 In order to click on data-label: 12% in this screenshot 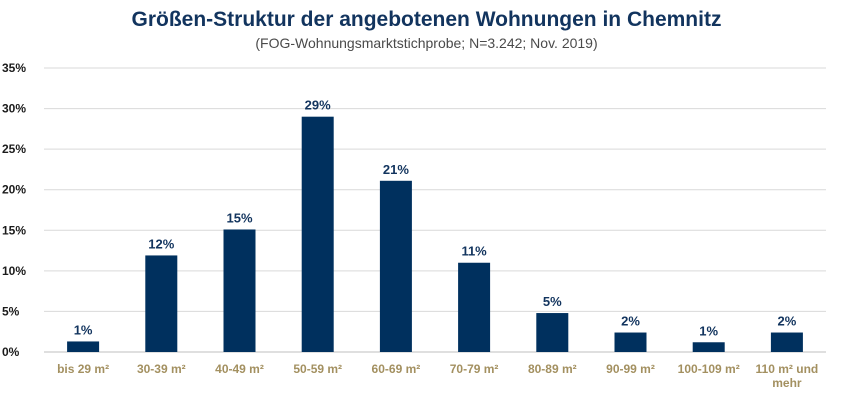, I will do `click(161, 243)`.